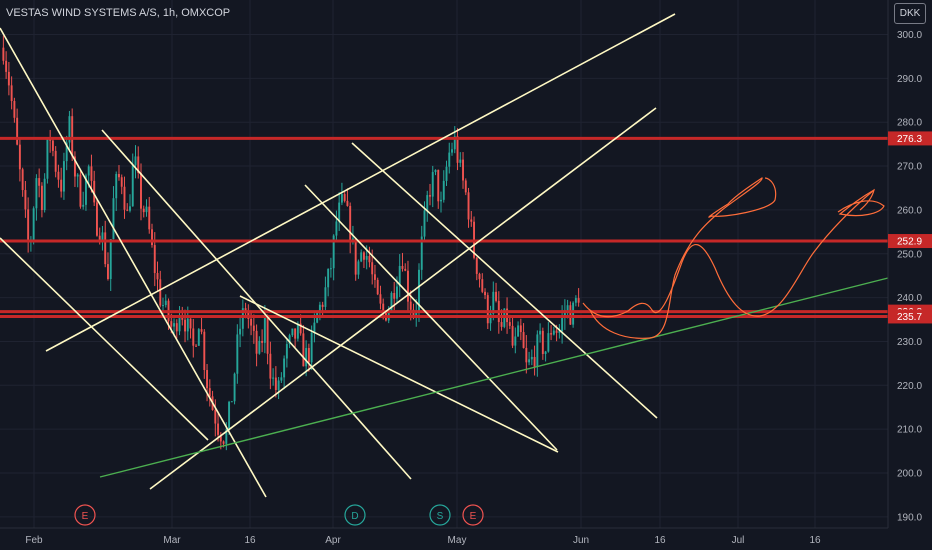 The image size is (932, 550). Describe the element at coordinates (815, 540) in the screenshot. I see `x-tick-label: 16` at that location.